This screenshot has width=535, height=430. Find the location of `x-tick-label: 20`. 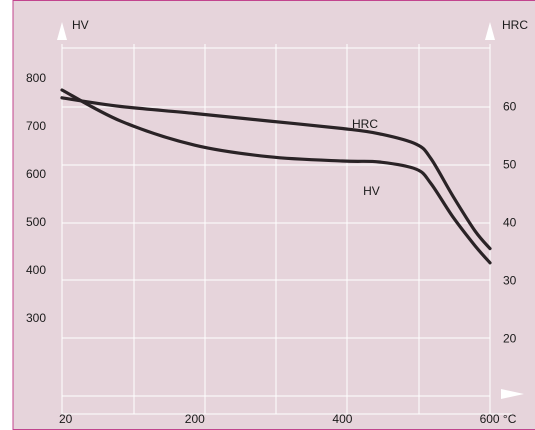

x-tick-label: 20 is located at coordinates (66, 419).